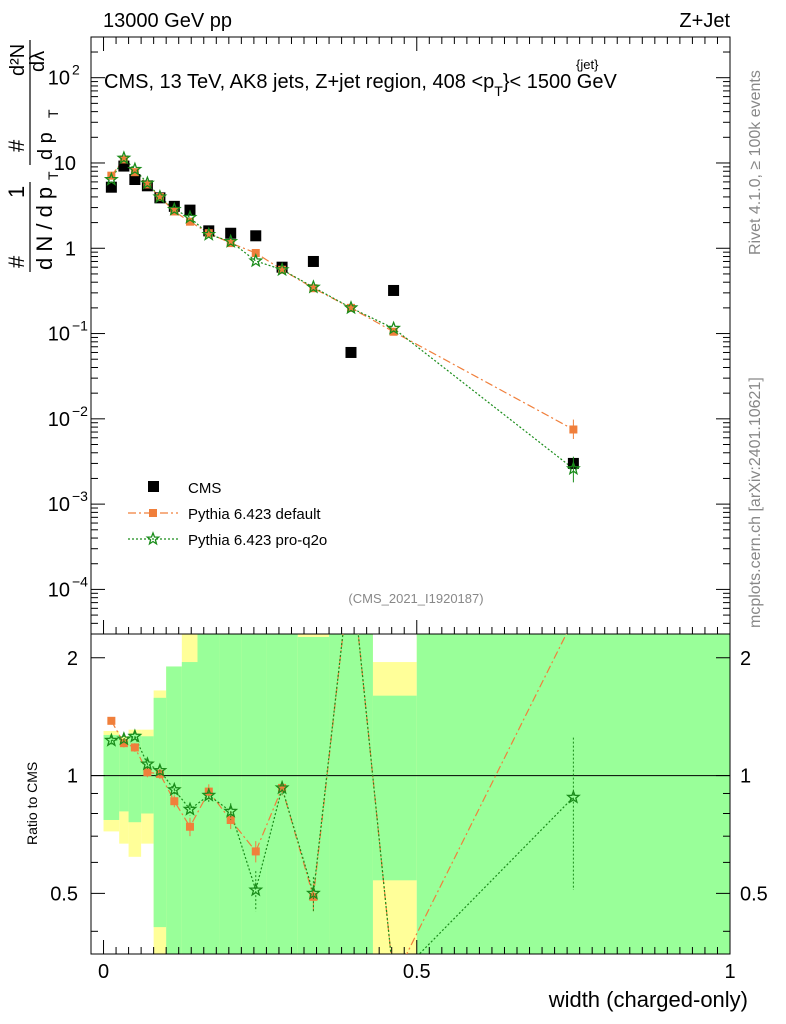 This screenshot has width=786, height=1024. I want to click on plot-title-suffix: }< 1500 GeV, so click(560, 82).